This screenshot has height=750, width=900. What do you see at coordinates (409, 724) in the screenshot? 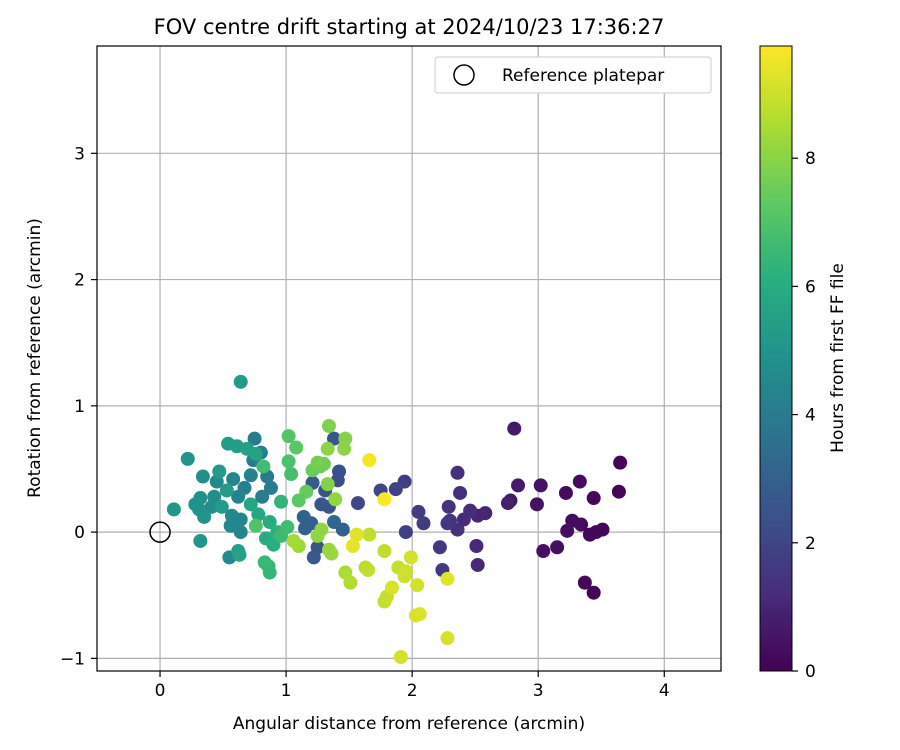
I see `x-axis-label: Angular distance from reference (arcmin)` at bounding box center [409, 724].